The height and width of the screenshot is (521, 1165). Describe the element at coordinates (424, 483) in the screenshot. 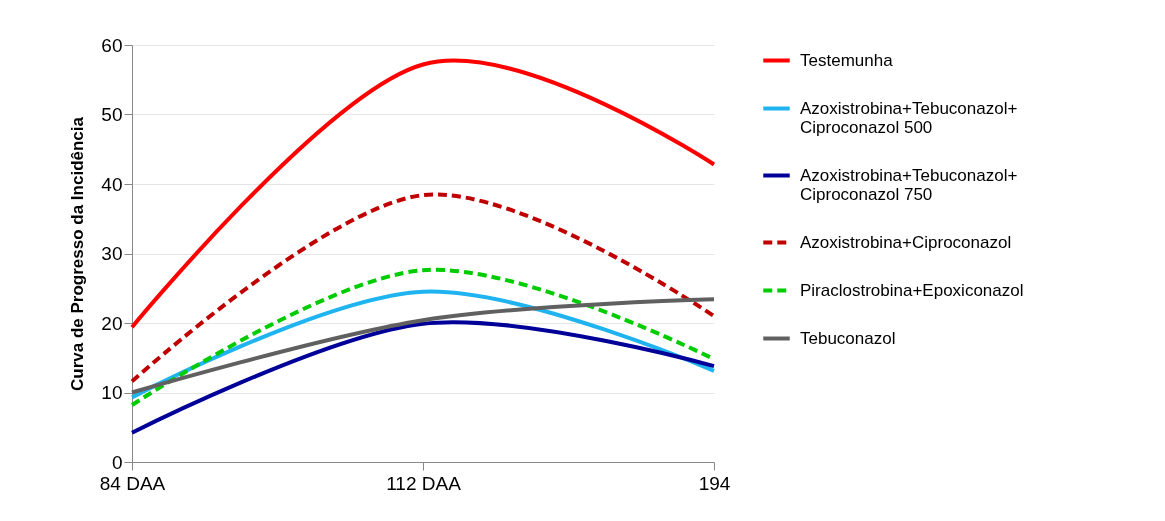

I see `x-tick-label: 112 DAA` at that location.